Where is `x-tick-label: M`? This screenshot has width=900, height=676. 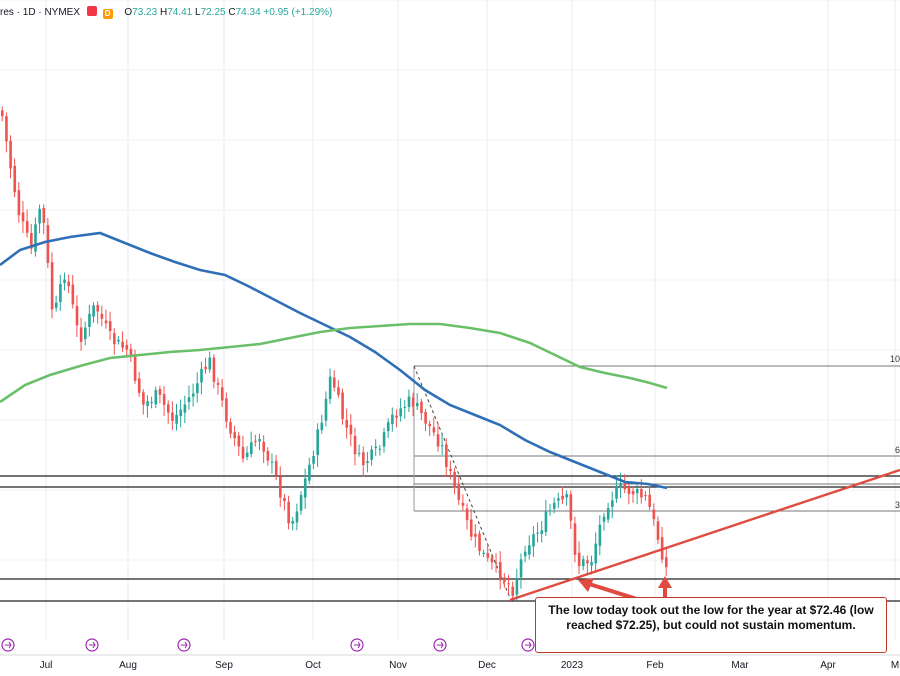
x-tick-label: M is located at coordinates (895, 665).